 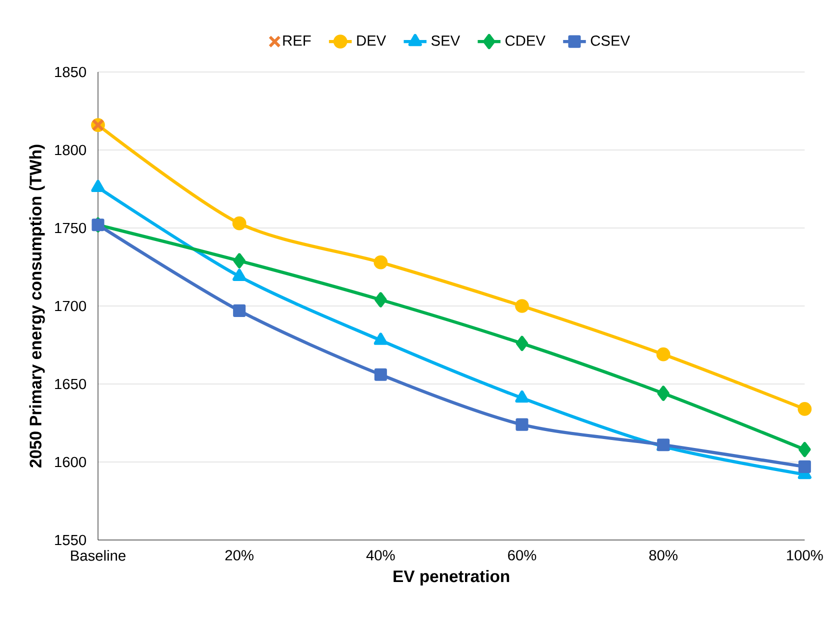 I want to click on x-tick-label: 20%, so click(x=239, y=555).